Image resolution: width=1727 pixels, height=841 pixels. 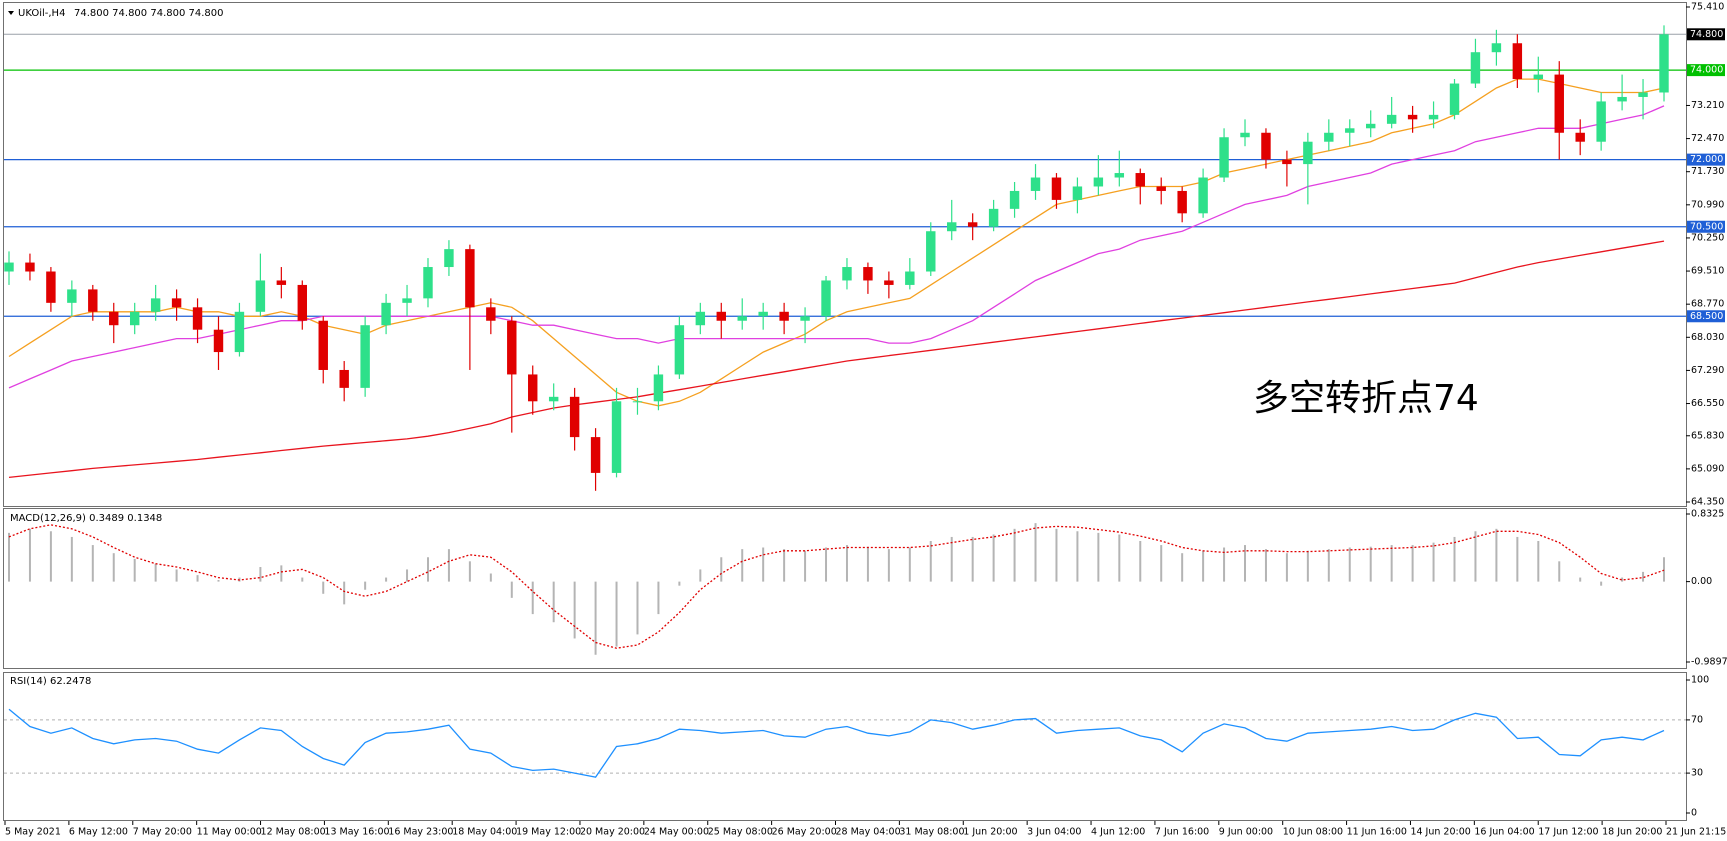 I want to click on x-tick-label: 24 May 00:00, so click(x=676, y=832).